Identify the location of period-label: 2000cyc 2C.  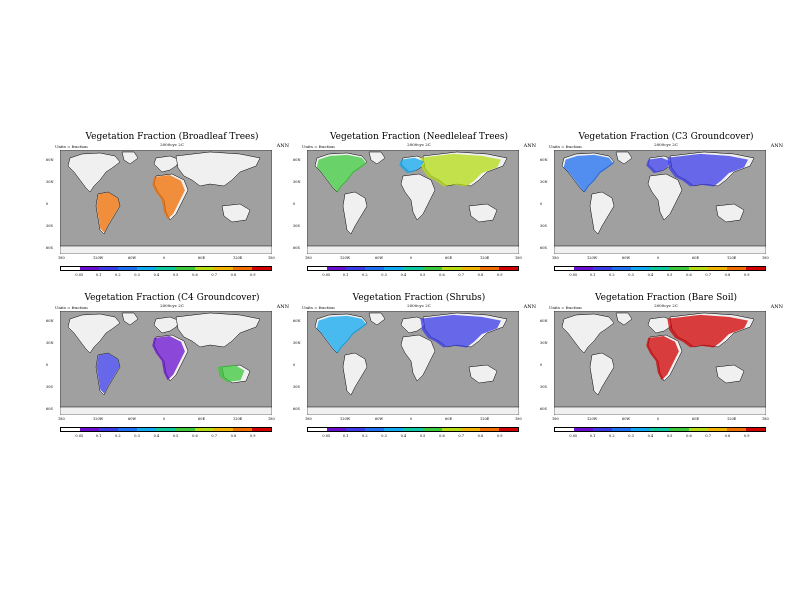
(666, 144).